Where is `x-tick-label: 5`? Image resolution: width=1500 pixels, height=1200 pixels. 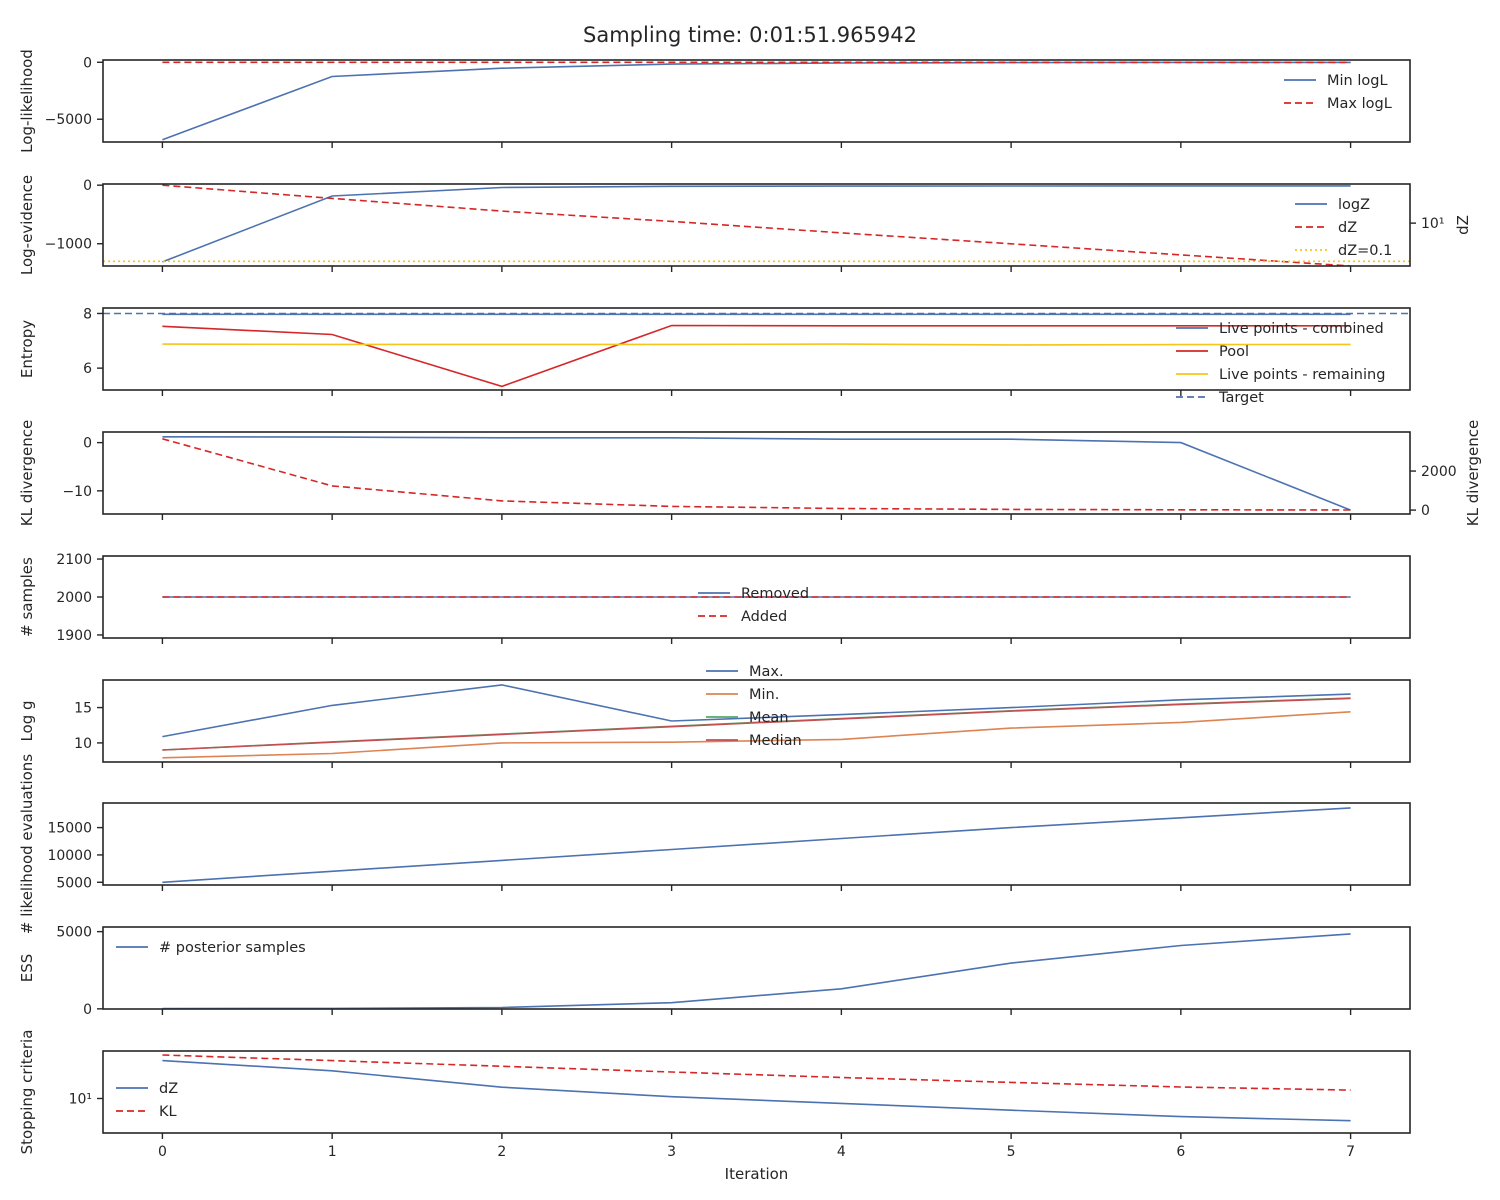
x-tick-label: 5 is located at coordinates (1011, 1152).